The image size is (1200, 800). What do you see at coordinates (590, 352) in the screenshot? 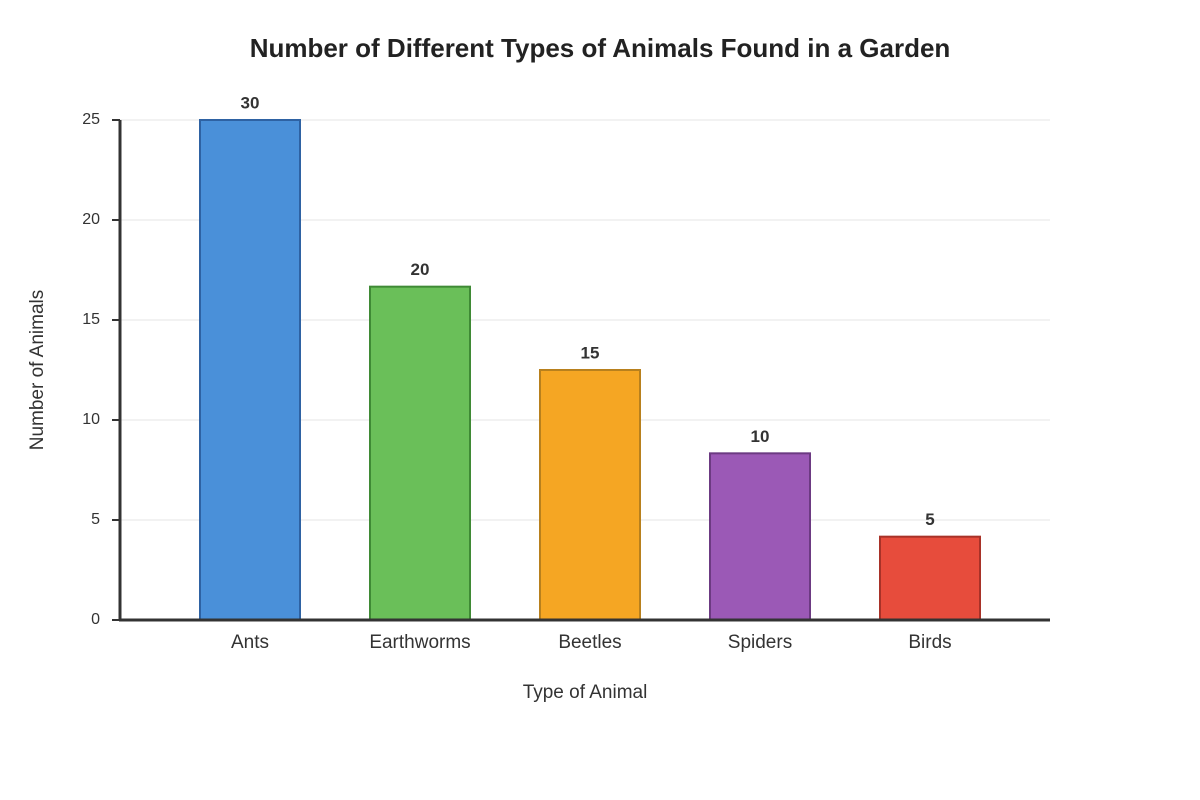
I see `value-label: 15` at bounding box center [590, 352].